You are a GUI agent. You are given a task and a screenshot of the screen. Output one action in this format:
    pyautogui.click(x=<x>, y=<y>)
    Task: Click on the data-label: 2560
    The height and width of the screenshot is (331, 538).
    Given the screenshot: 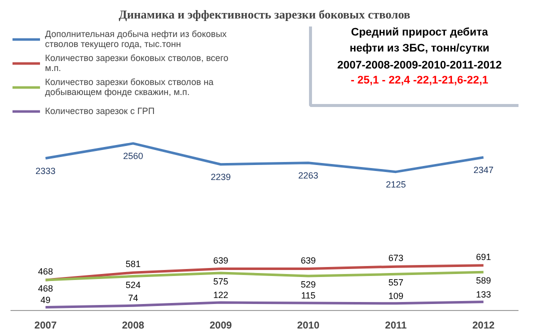 What is the action you would take?
    pyautogui.click(x=133, y=155)
    